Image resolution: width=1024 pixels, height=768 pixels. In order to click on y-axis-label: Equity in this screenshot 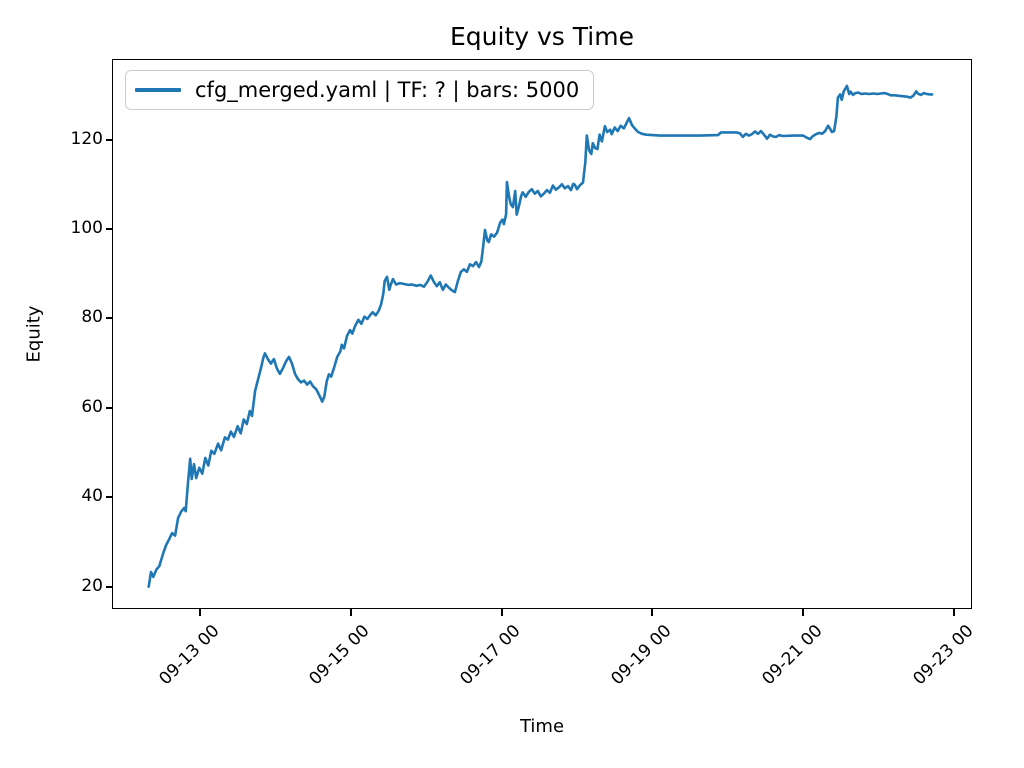, I will do `click(34, 334)`.